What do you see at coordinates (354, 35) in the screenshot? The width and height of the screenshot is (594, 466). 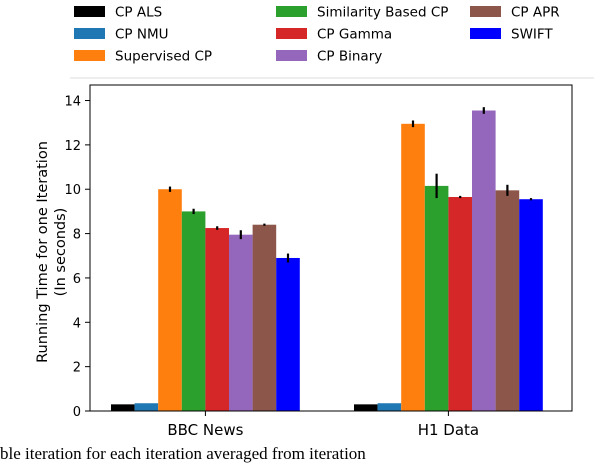 I see `legend-label: CP Gamma` at bounding box center [354, 35].